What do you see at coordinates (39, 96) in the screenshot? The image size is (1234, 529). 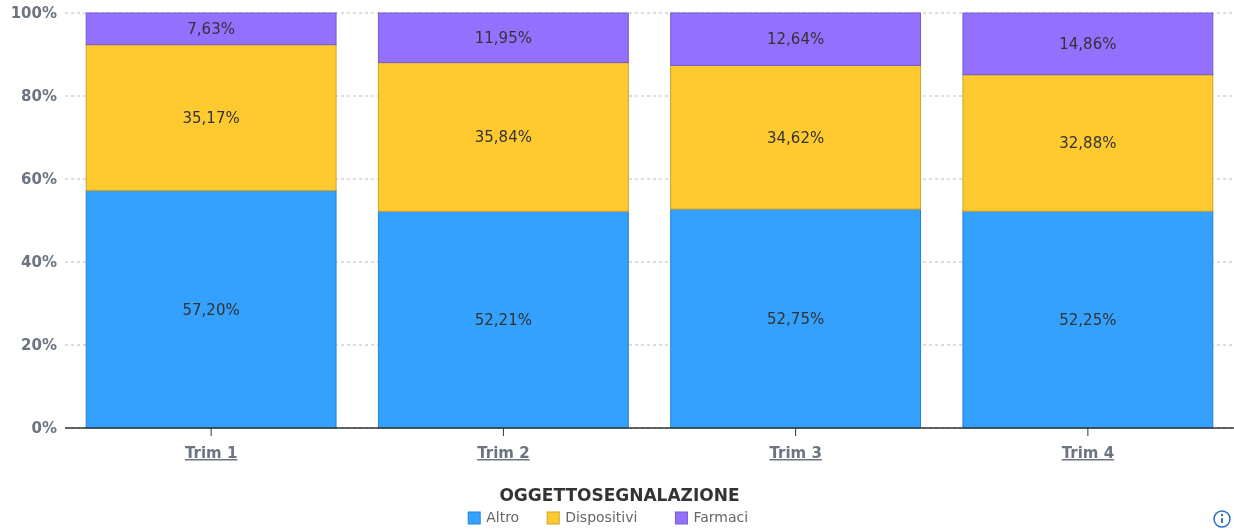 I see `y-tick-label: 80%` at bounding box center [39, 96].